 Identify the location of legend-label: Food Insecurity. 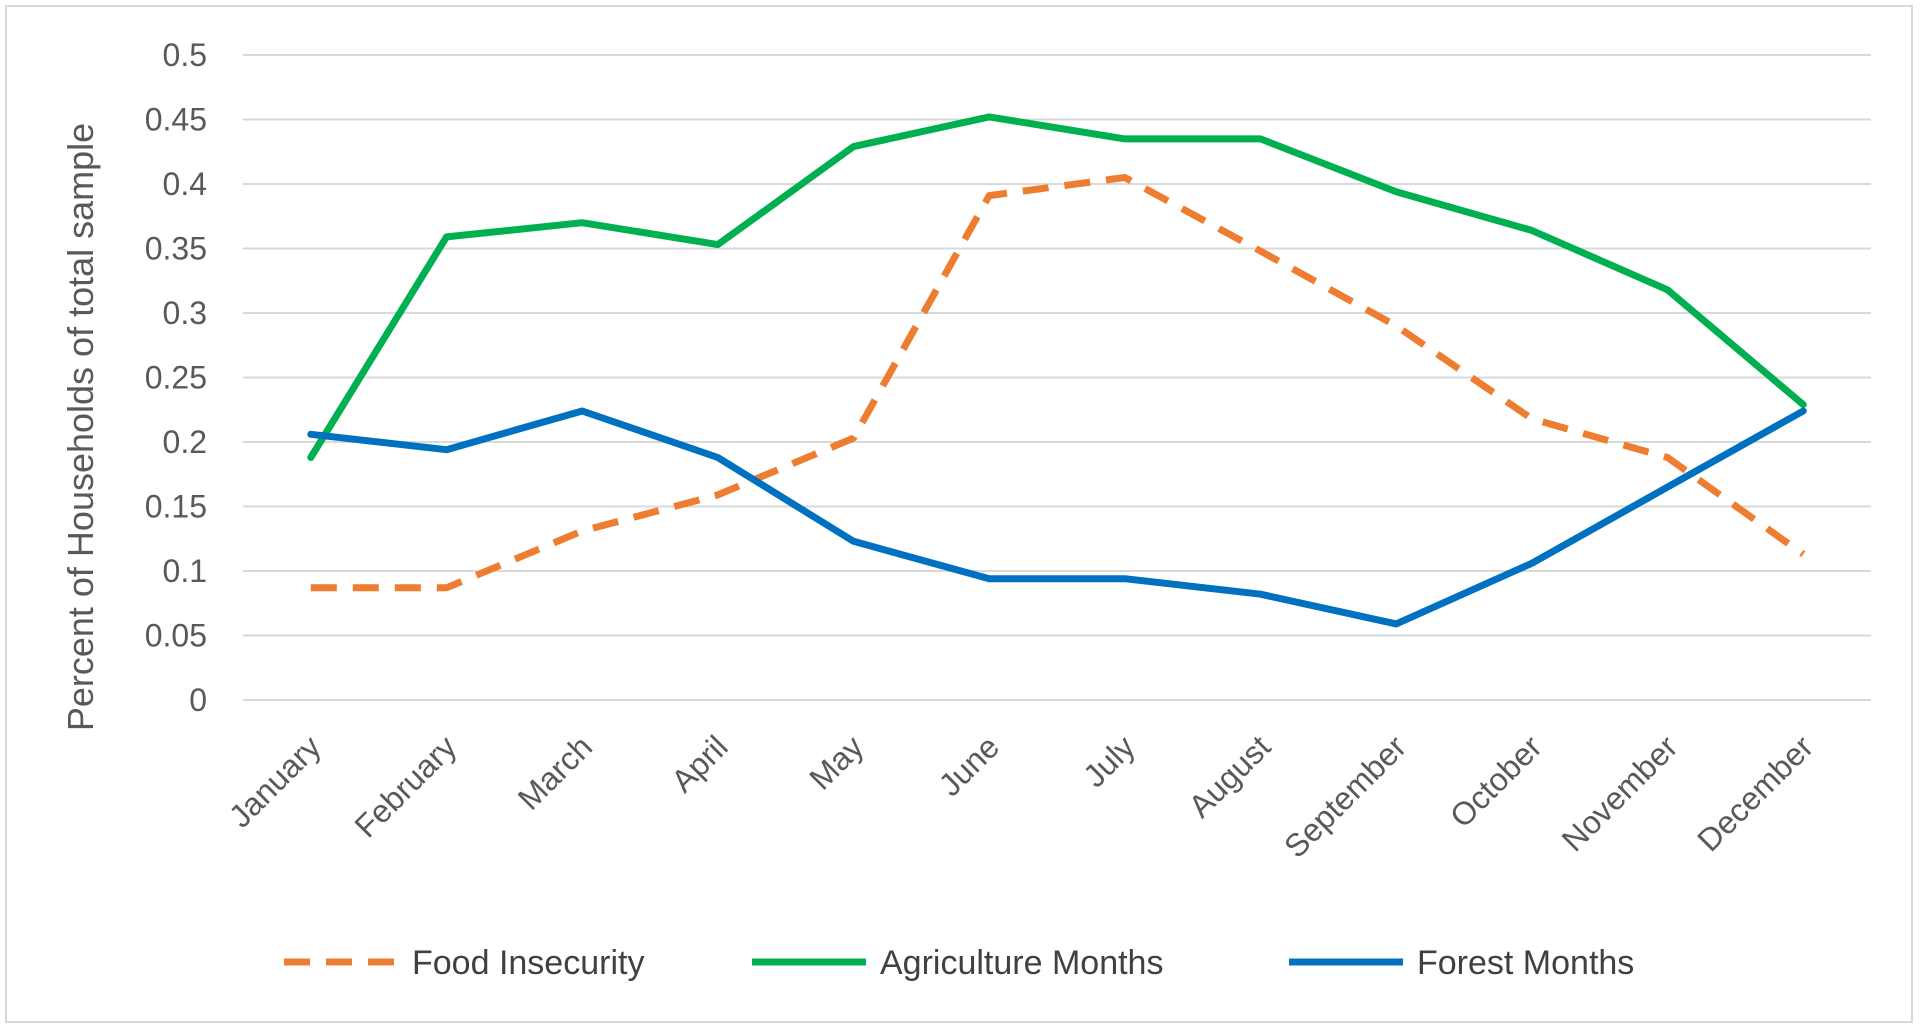
(528, 963).